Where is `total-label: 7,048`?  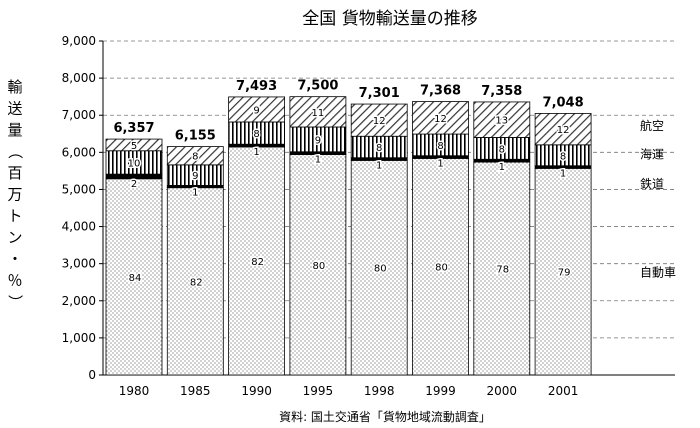 total-label: 7,048 is located at coordinates (563, 102).